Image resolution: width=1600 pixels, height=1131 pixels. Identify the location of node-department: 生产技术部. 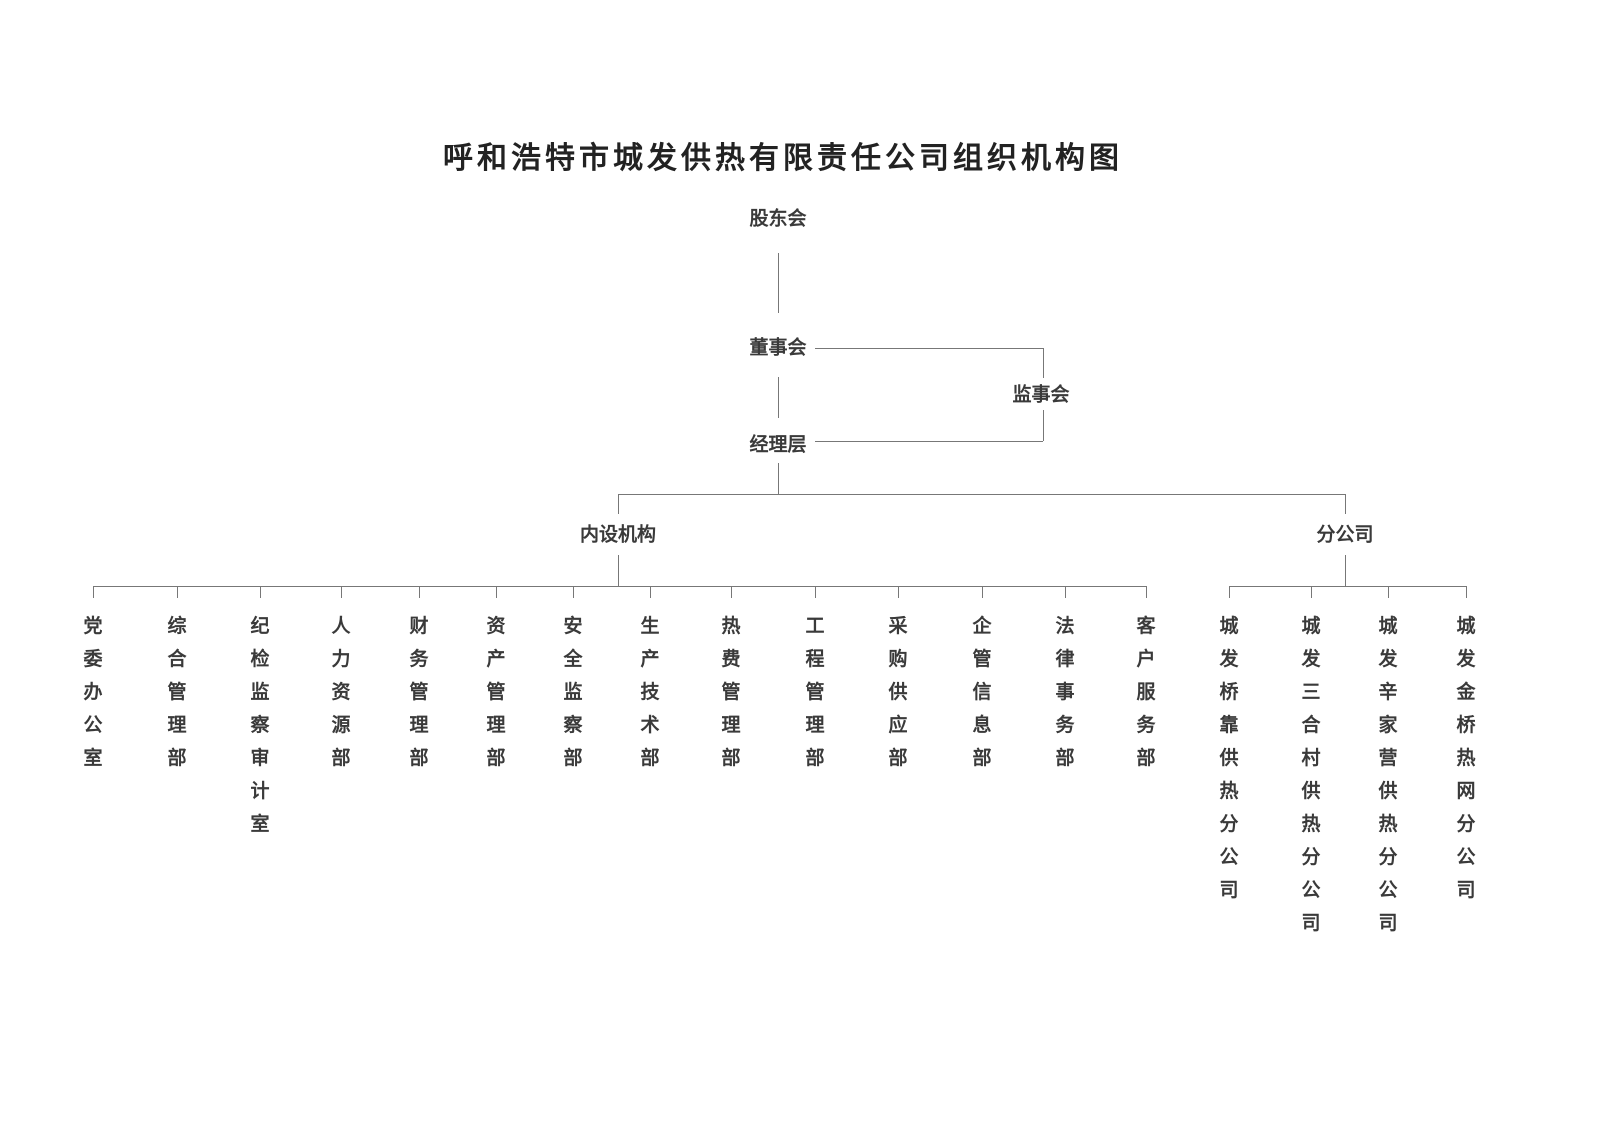
(650, 692).